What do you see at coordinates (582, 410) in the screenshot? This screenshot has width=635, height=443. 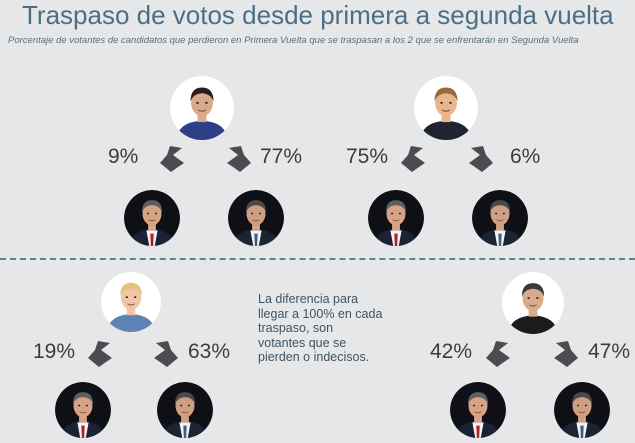 I see `target-avatar-4b` at bounding box center [582, 410].